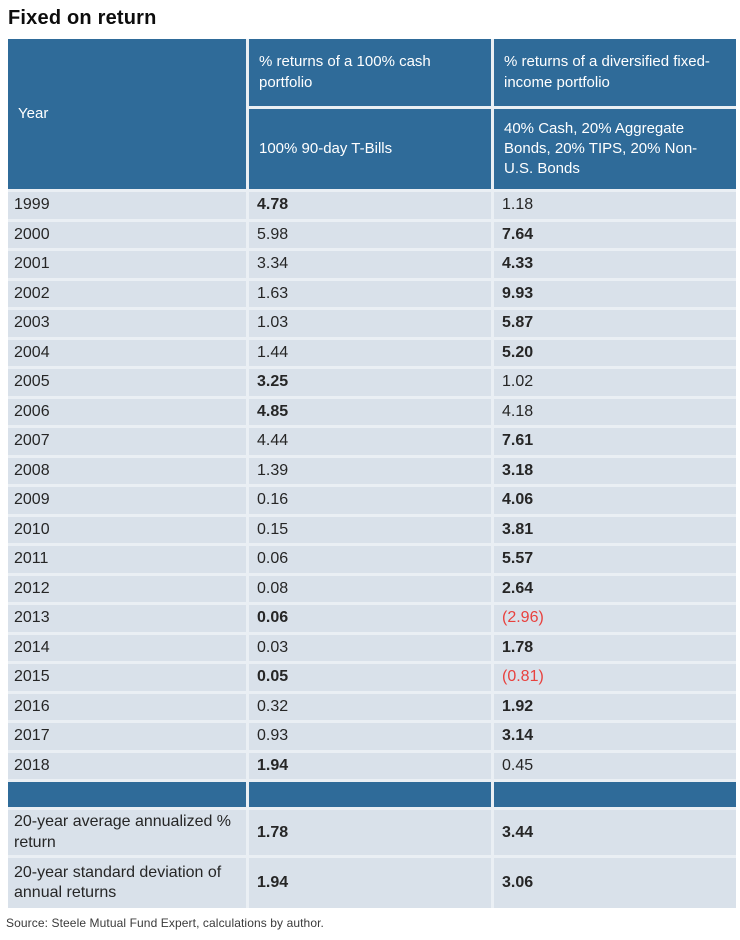  I want to click on cash-value: 0.08, so click(370, 588).